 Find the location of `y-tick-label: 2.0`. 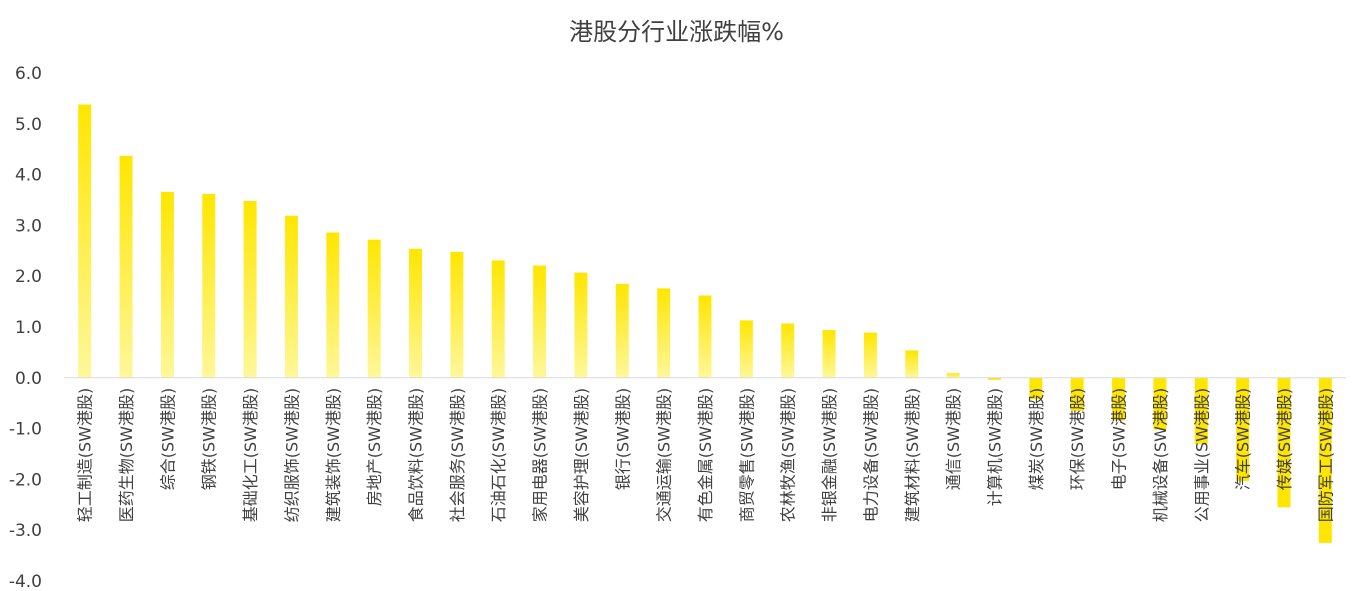

y-tick-label: 2.0 is located at coordinates (28, 277).